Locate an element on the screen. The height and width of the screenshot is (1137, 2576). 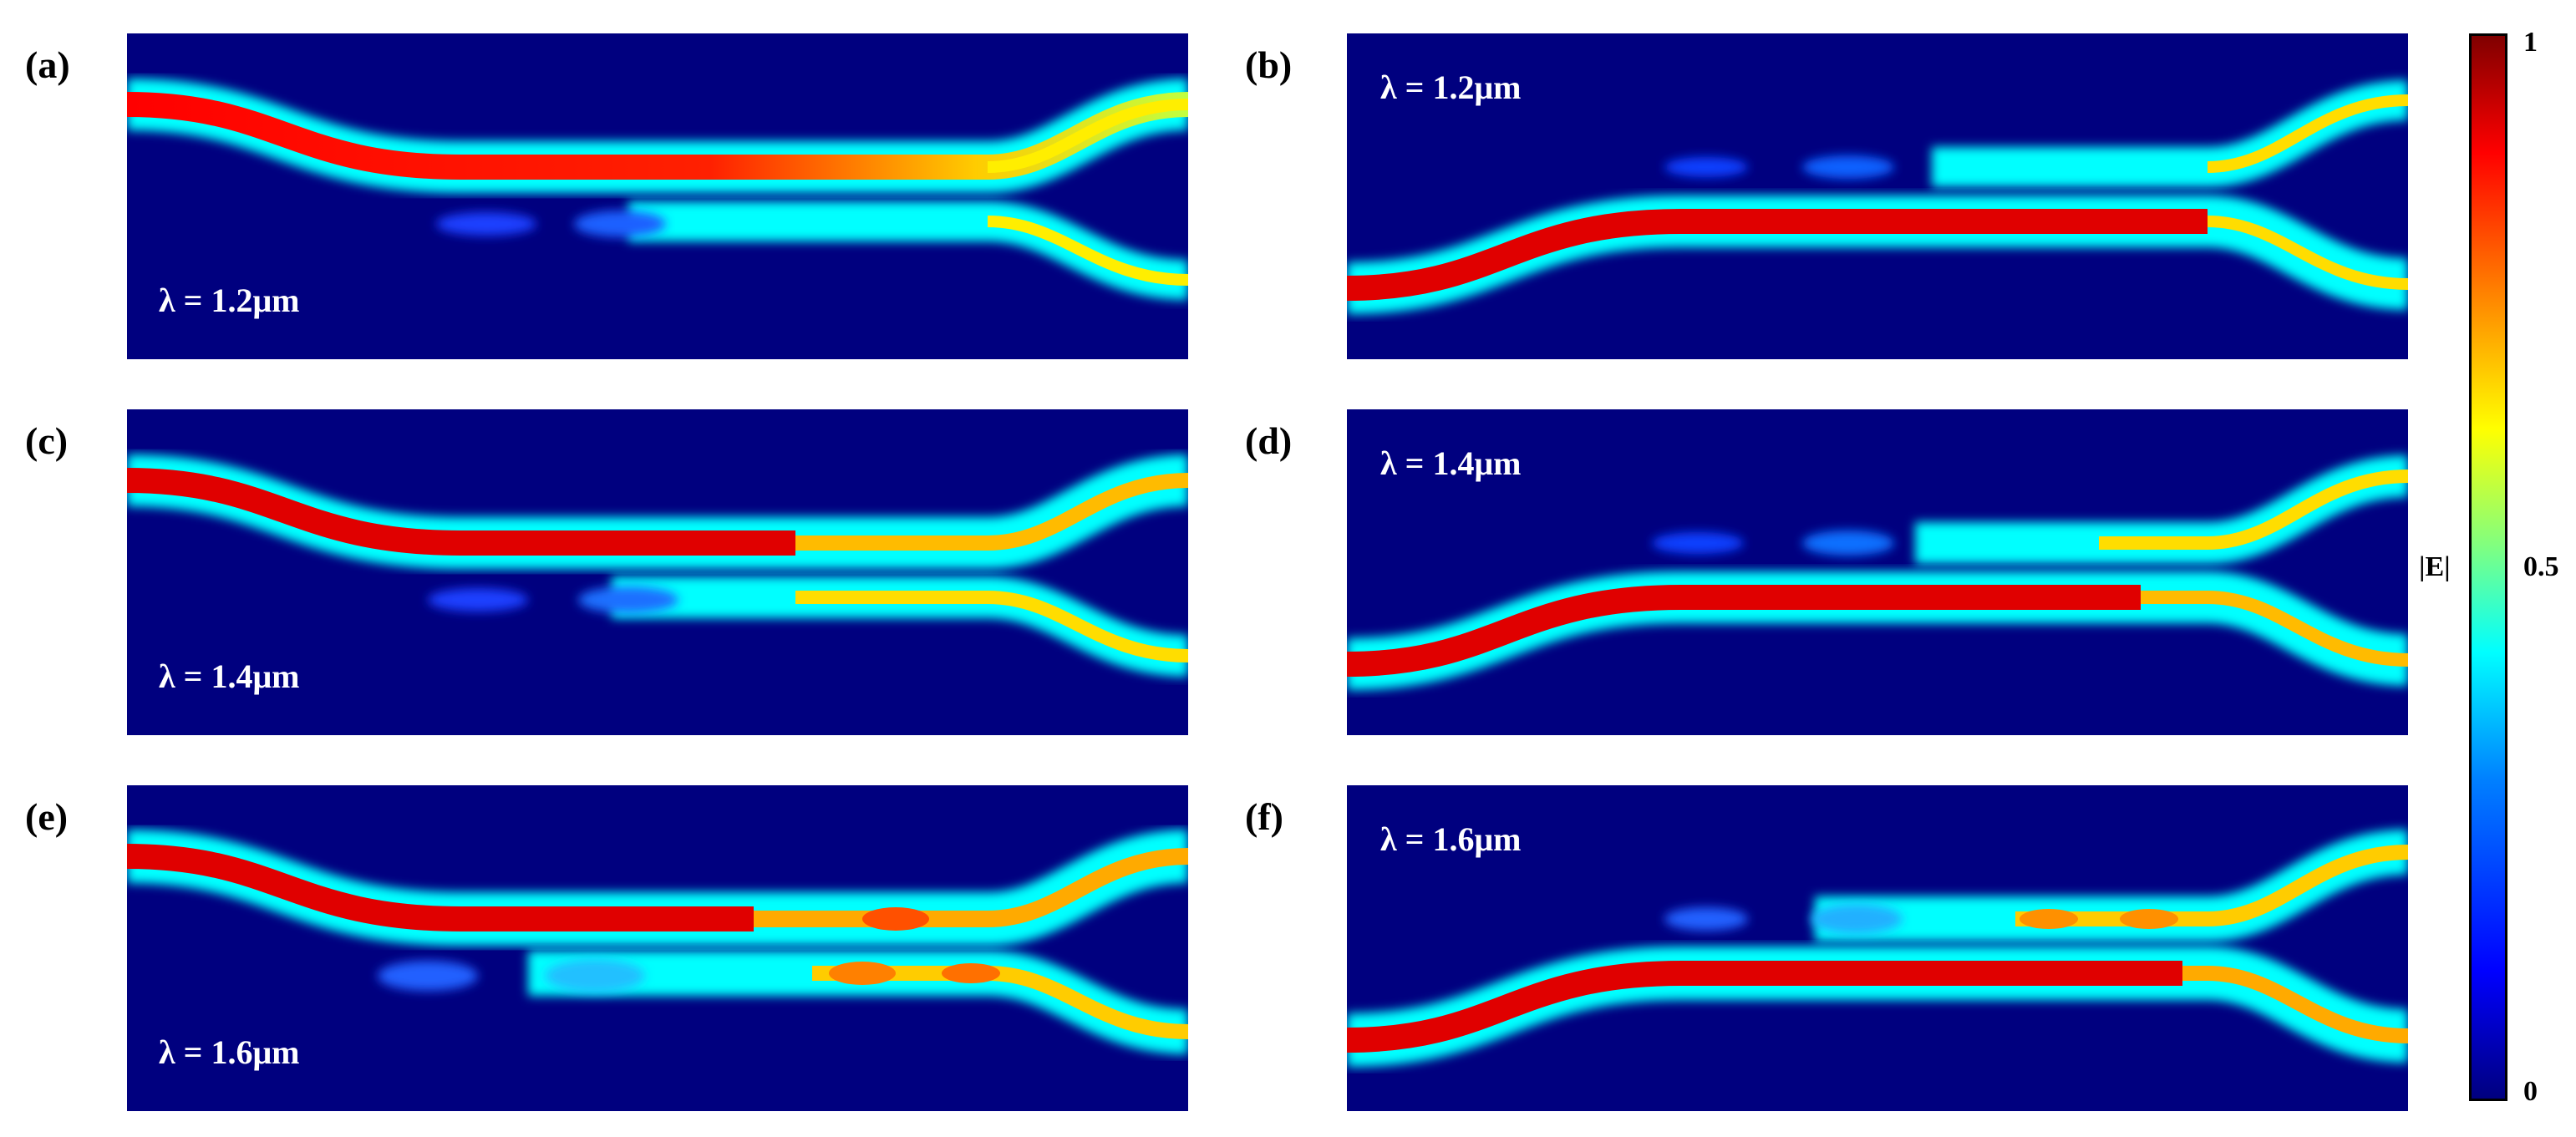
wavelength-label-e: λ = 1.6μm is located at coordinates (229, 1052).